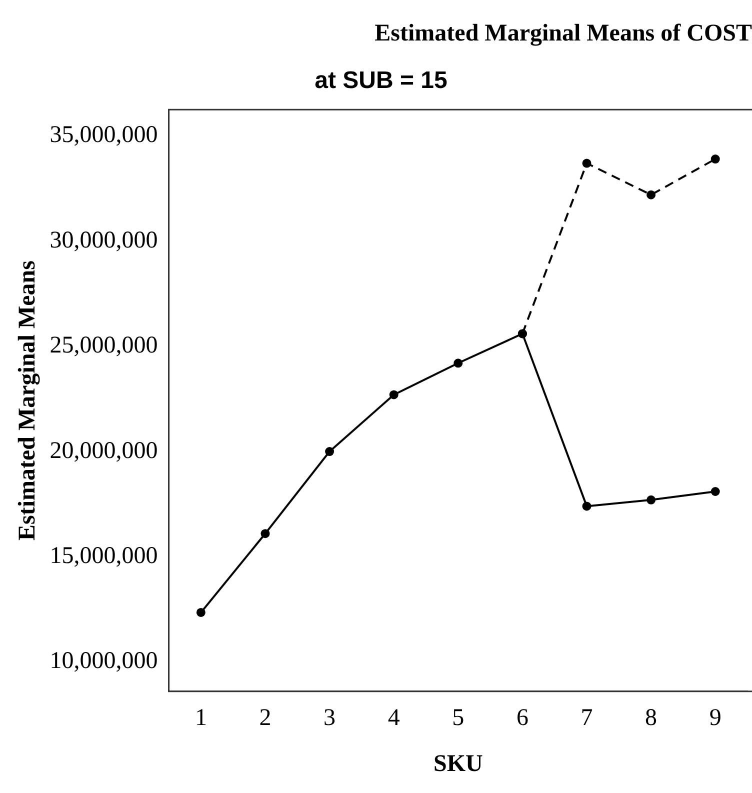 This screenshot has height=793, width=752. I want to click on x-tick-label: 3, so click(330, 718).